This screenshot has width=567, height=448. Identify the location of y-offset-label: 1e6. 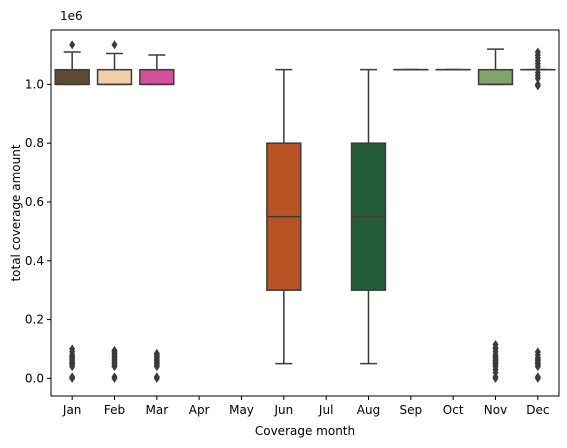
(71, 16).